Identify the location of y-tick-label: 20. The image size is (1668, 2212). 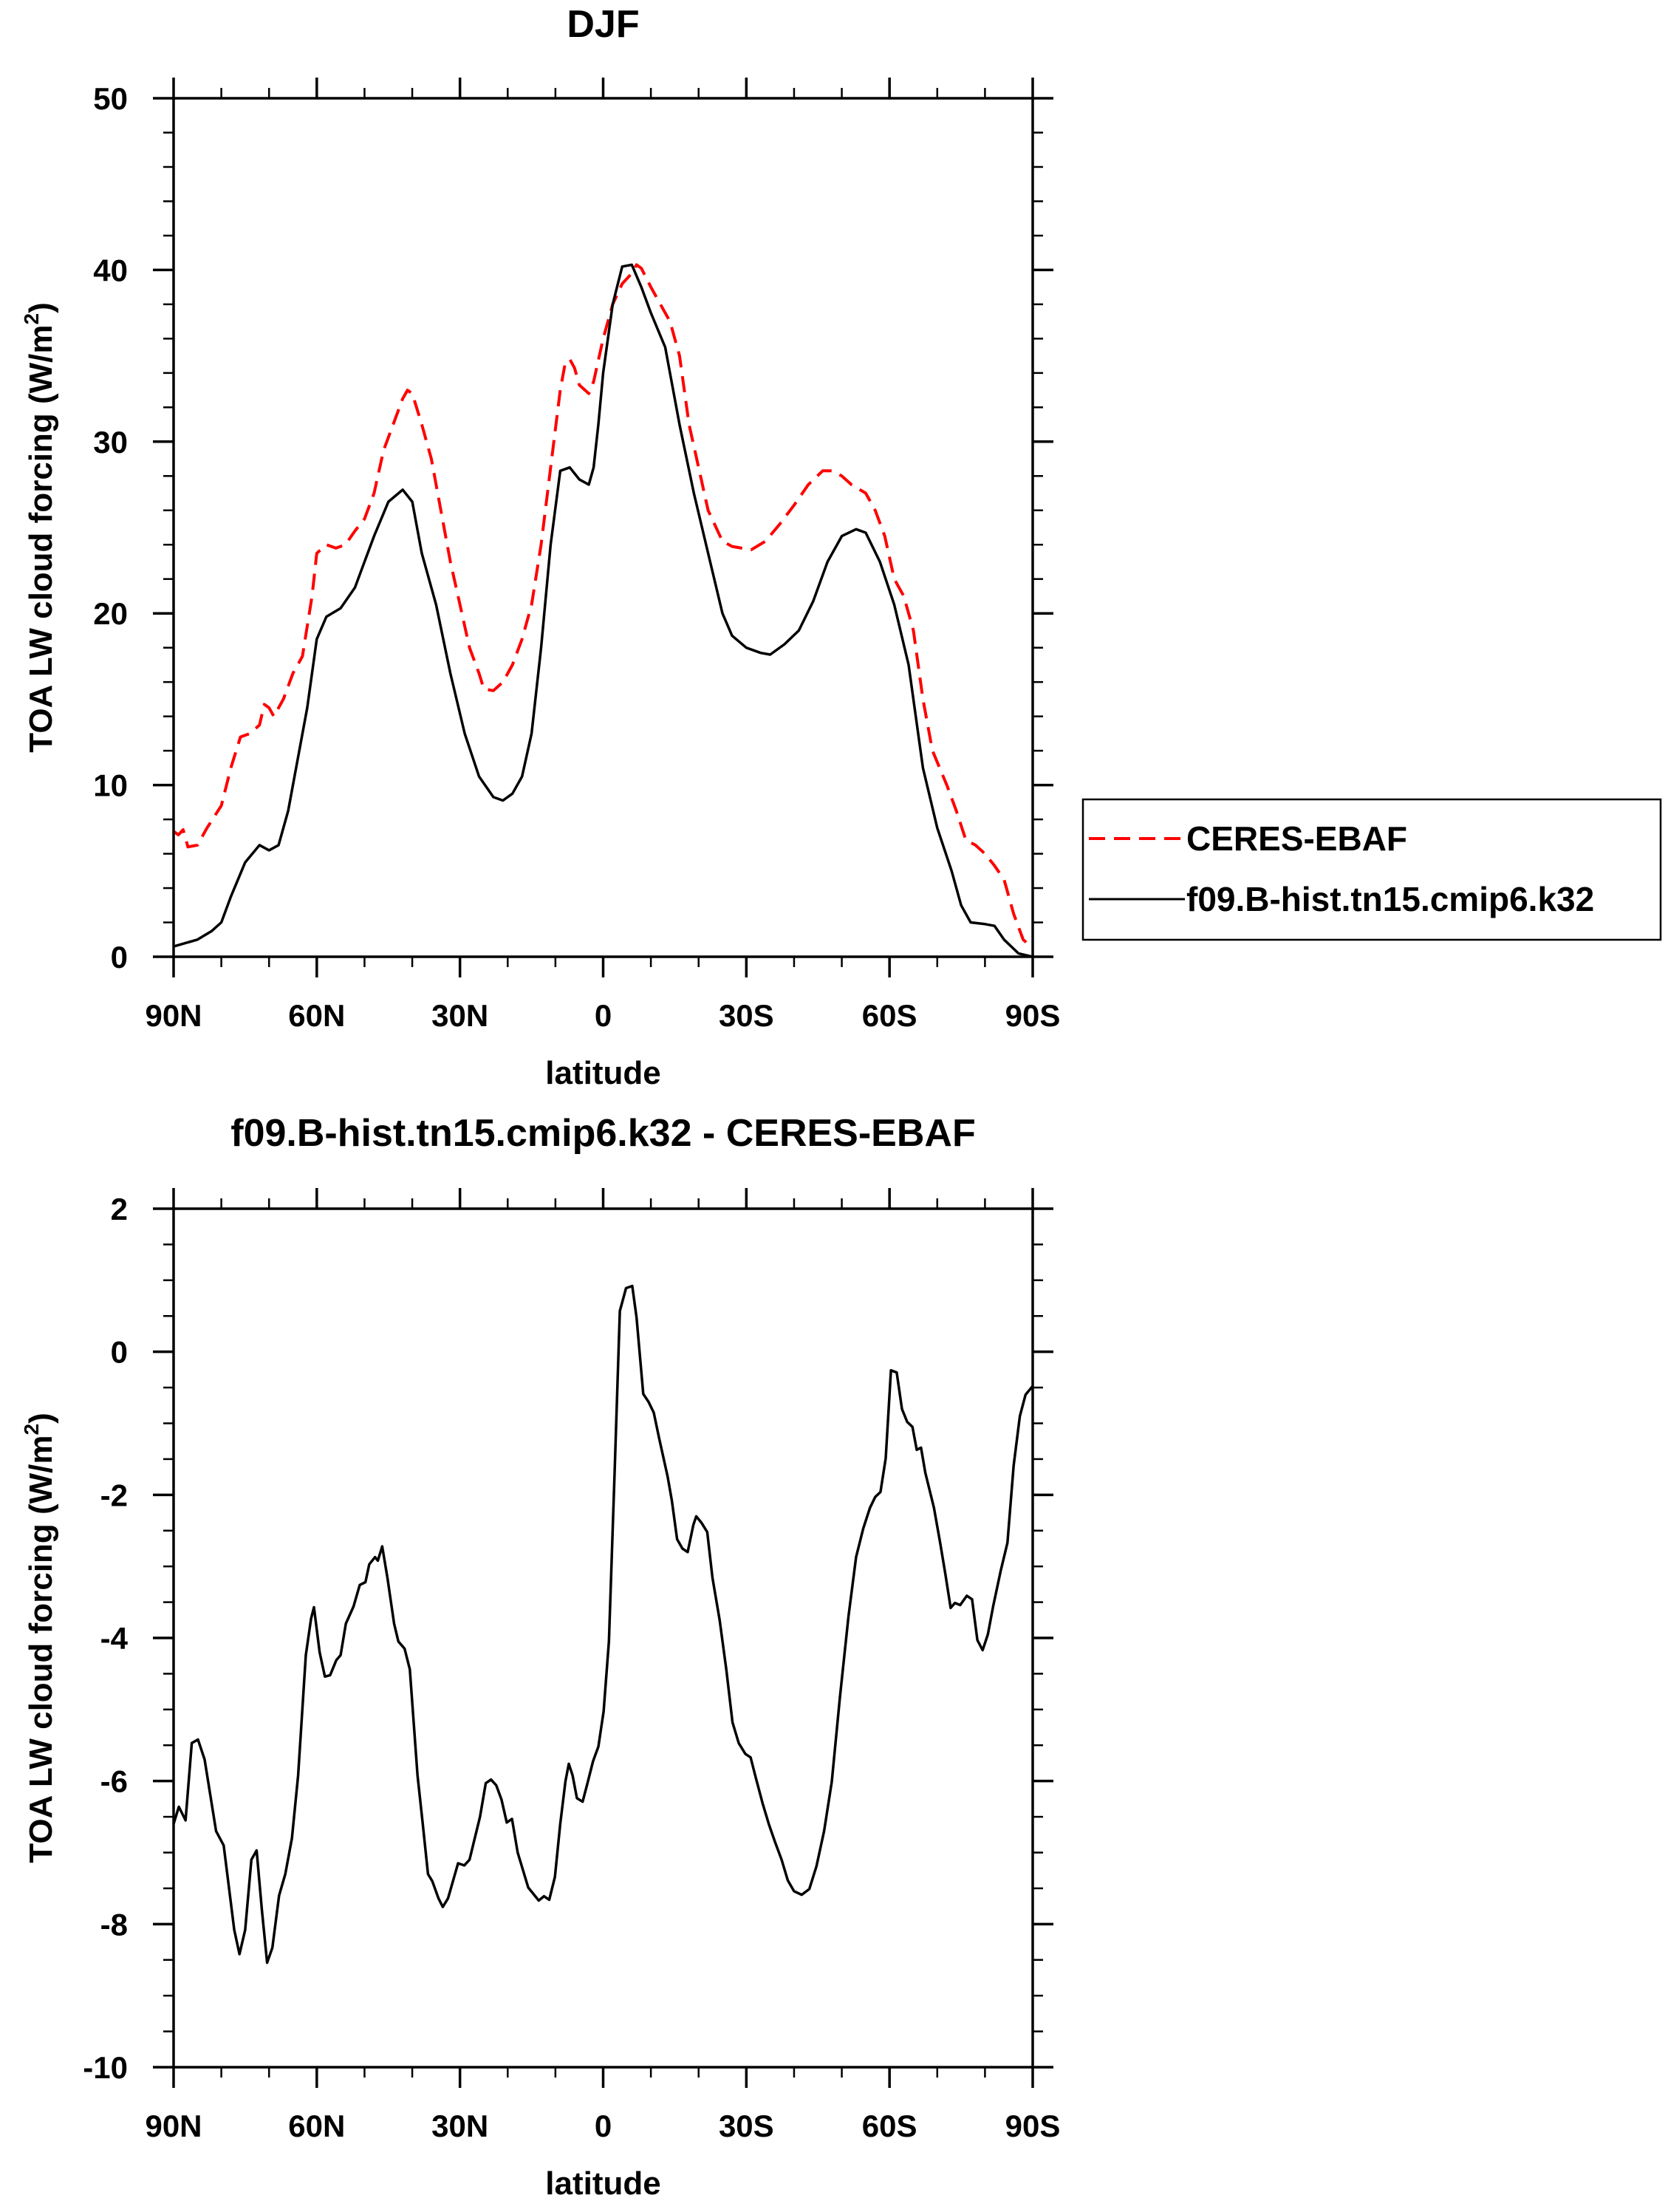
(110, 613).